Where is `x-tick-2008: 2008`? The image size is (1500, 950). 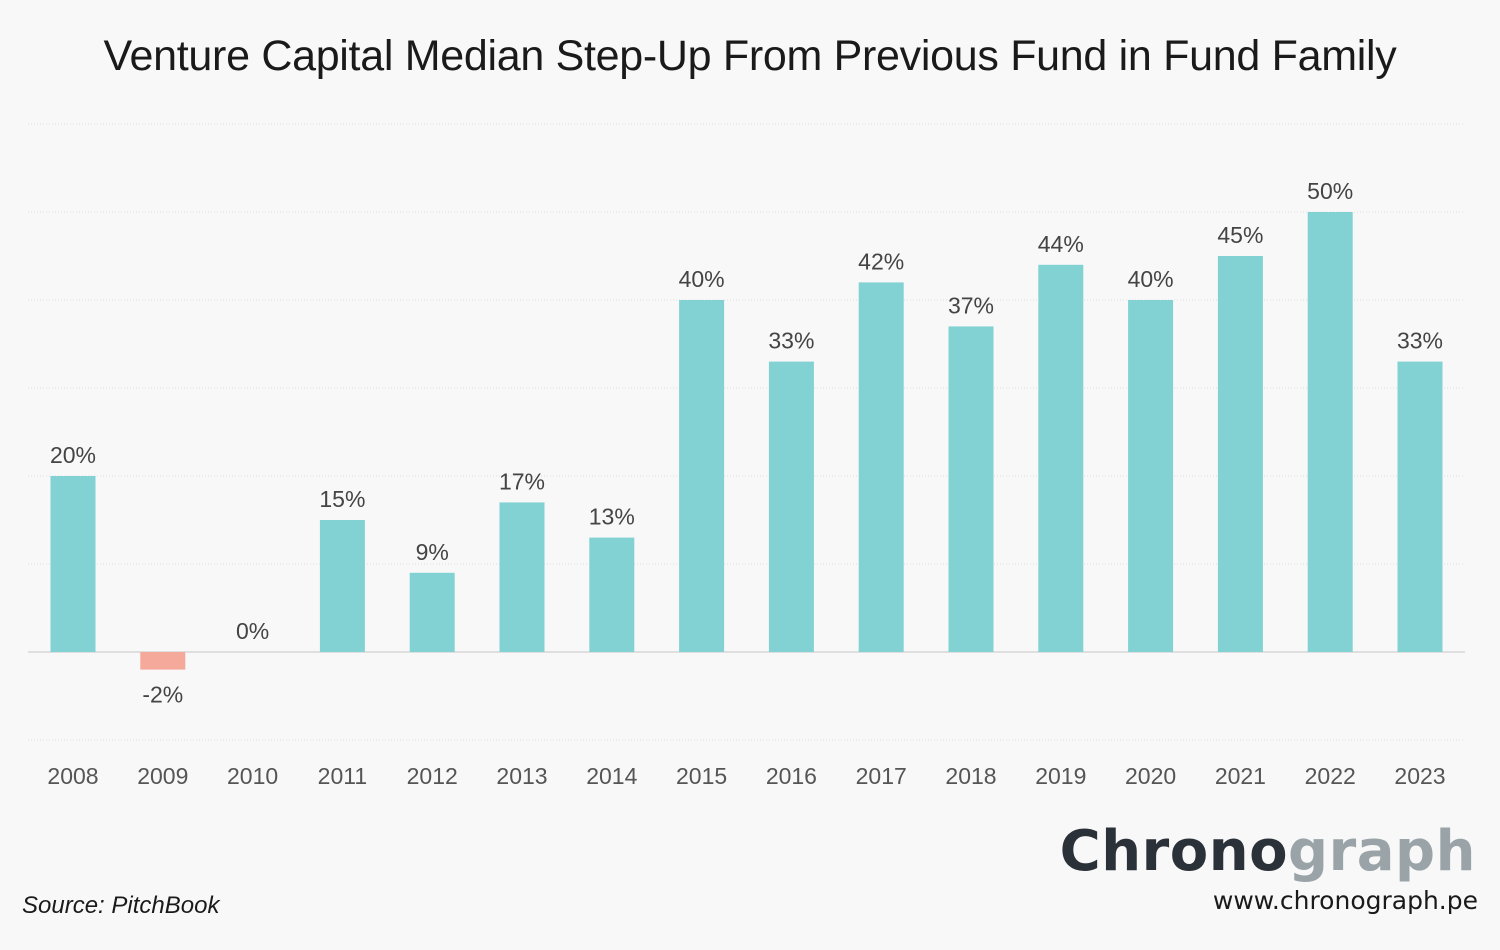
x-tick-2008: 2008 is located at coordinates (72, 776).